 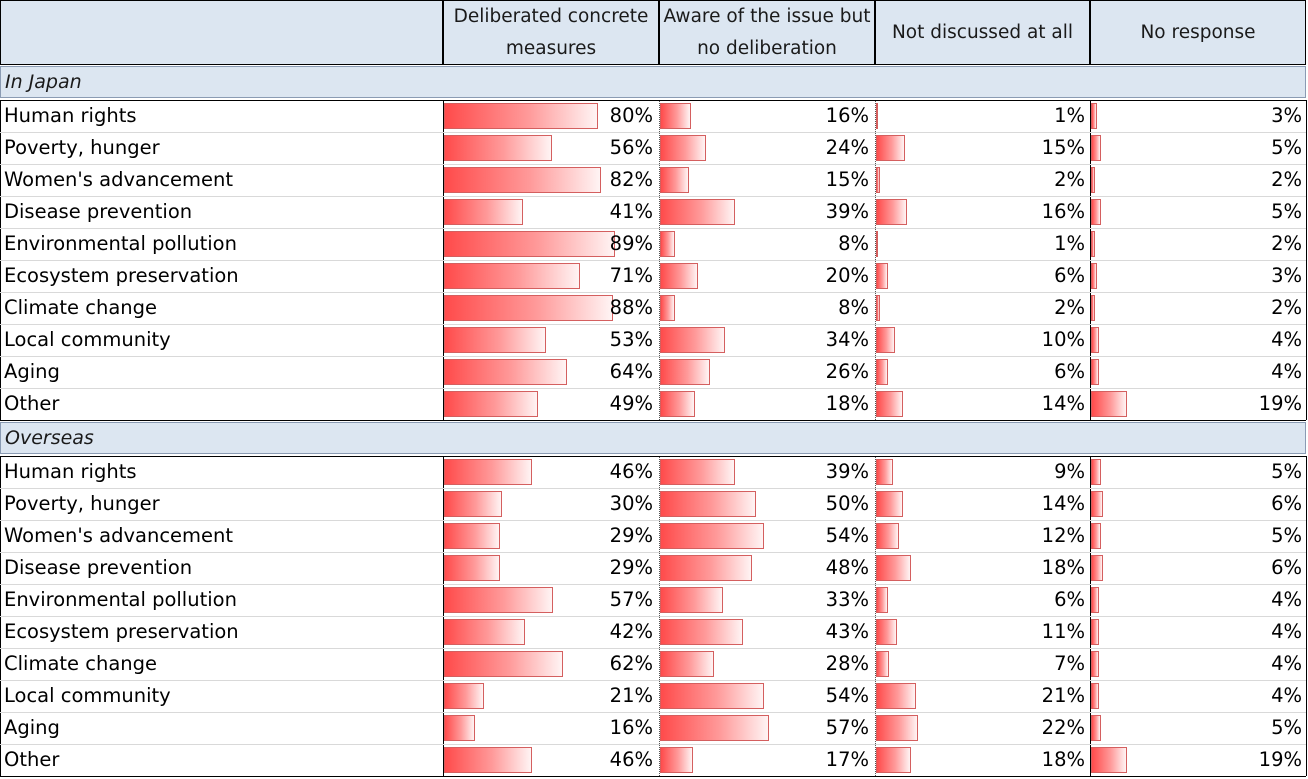 What do you see at coordinates (631, 339) in the screenshot?
I see `value-label: 53%` at bounding box center [631, 339].